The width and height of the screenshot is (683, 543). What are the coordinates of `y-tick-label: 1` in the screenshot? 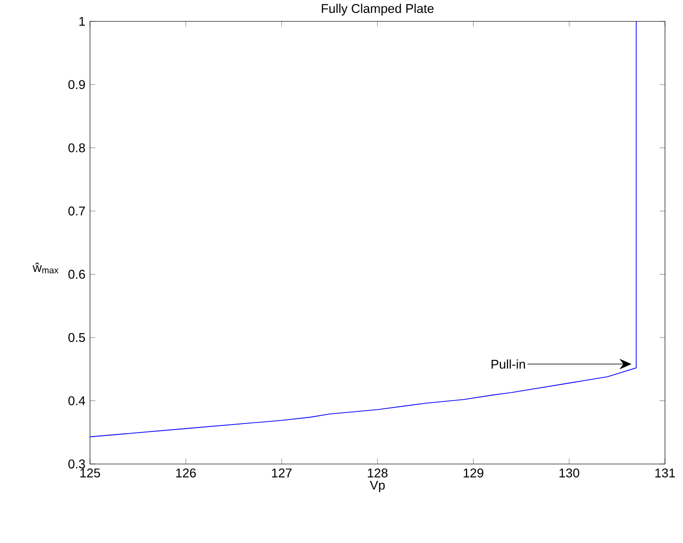 It's located at (82, 21).